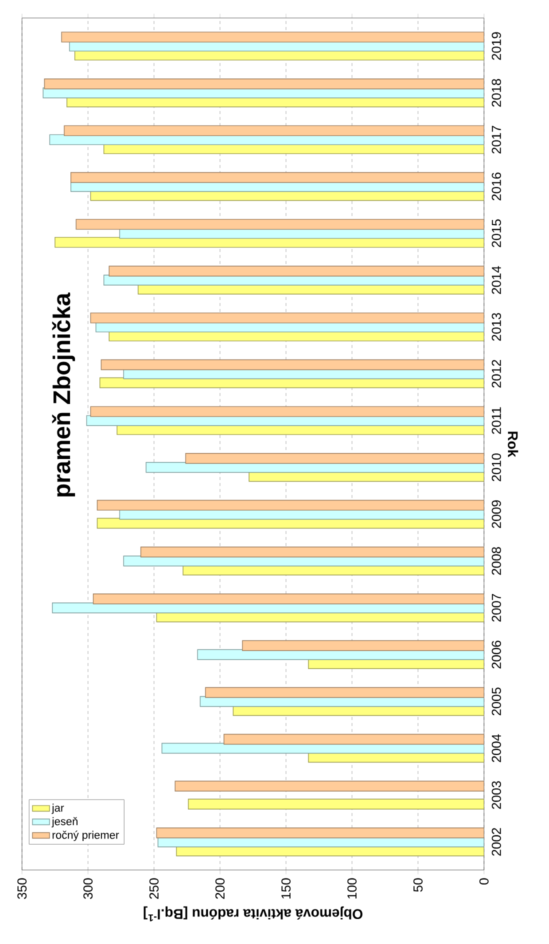 The width and height of the screenshot is (549, 944). Describe the element at coordinates (253, 914) in the screenshot. I see `x-axis-title: Objemová aktivita radónu [Bq.l$^{-1}$]` at that location.